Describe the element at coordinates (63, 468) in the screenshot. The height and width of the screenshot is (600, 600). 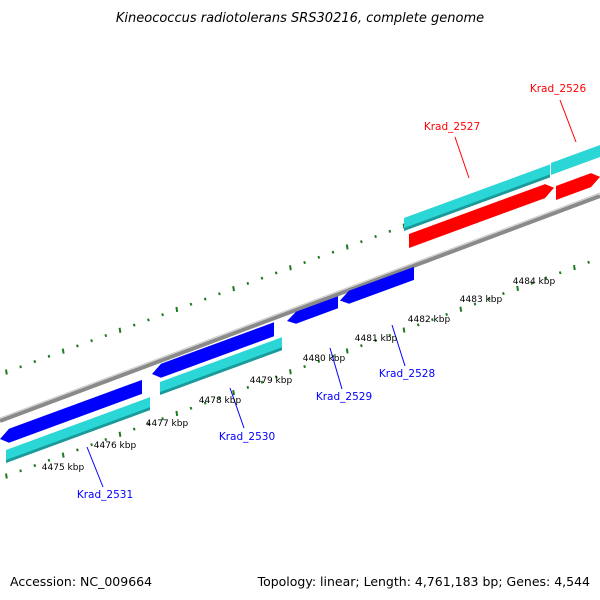
I see `kbp-label: 4475 kbp` at that location.